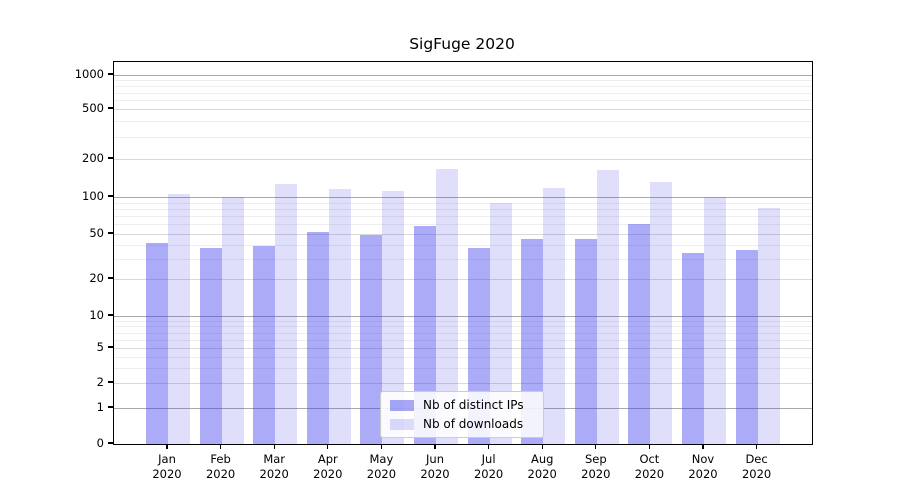 This screenshot has height=500, width=900. What do you see at coordinates (462, 414) in the screenshot?
I see `legend: Nb of distinct IPs Nb of downloads` at bounding box center [462, 414].